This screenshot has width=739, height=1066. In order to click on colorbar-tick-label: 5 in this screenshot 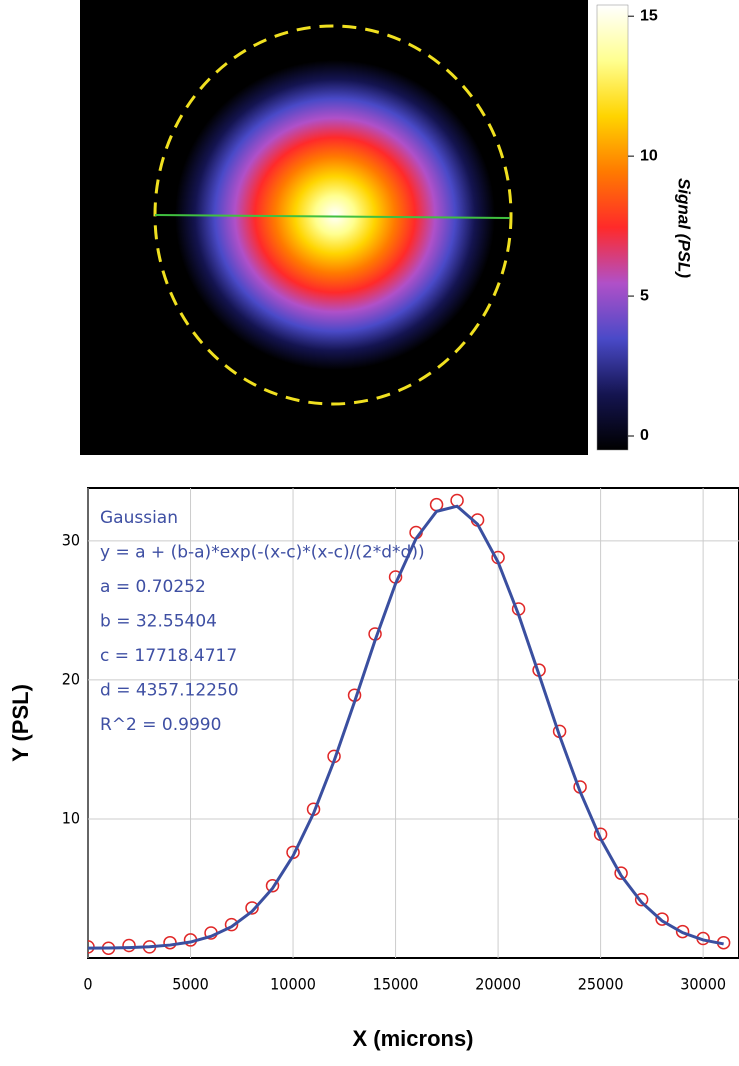, I will do `click(644, 295)`.